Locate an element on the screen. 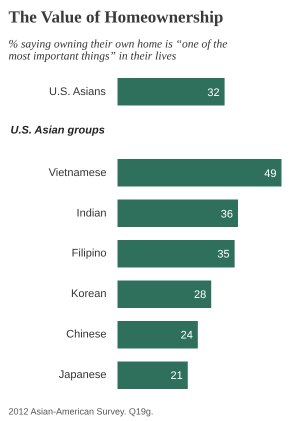  y-tick-label: Indian is located at coordinates (91, 213).